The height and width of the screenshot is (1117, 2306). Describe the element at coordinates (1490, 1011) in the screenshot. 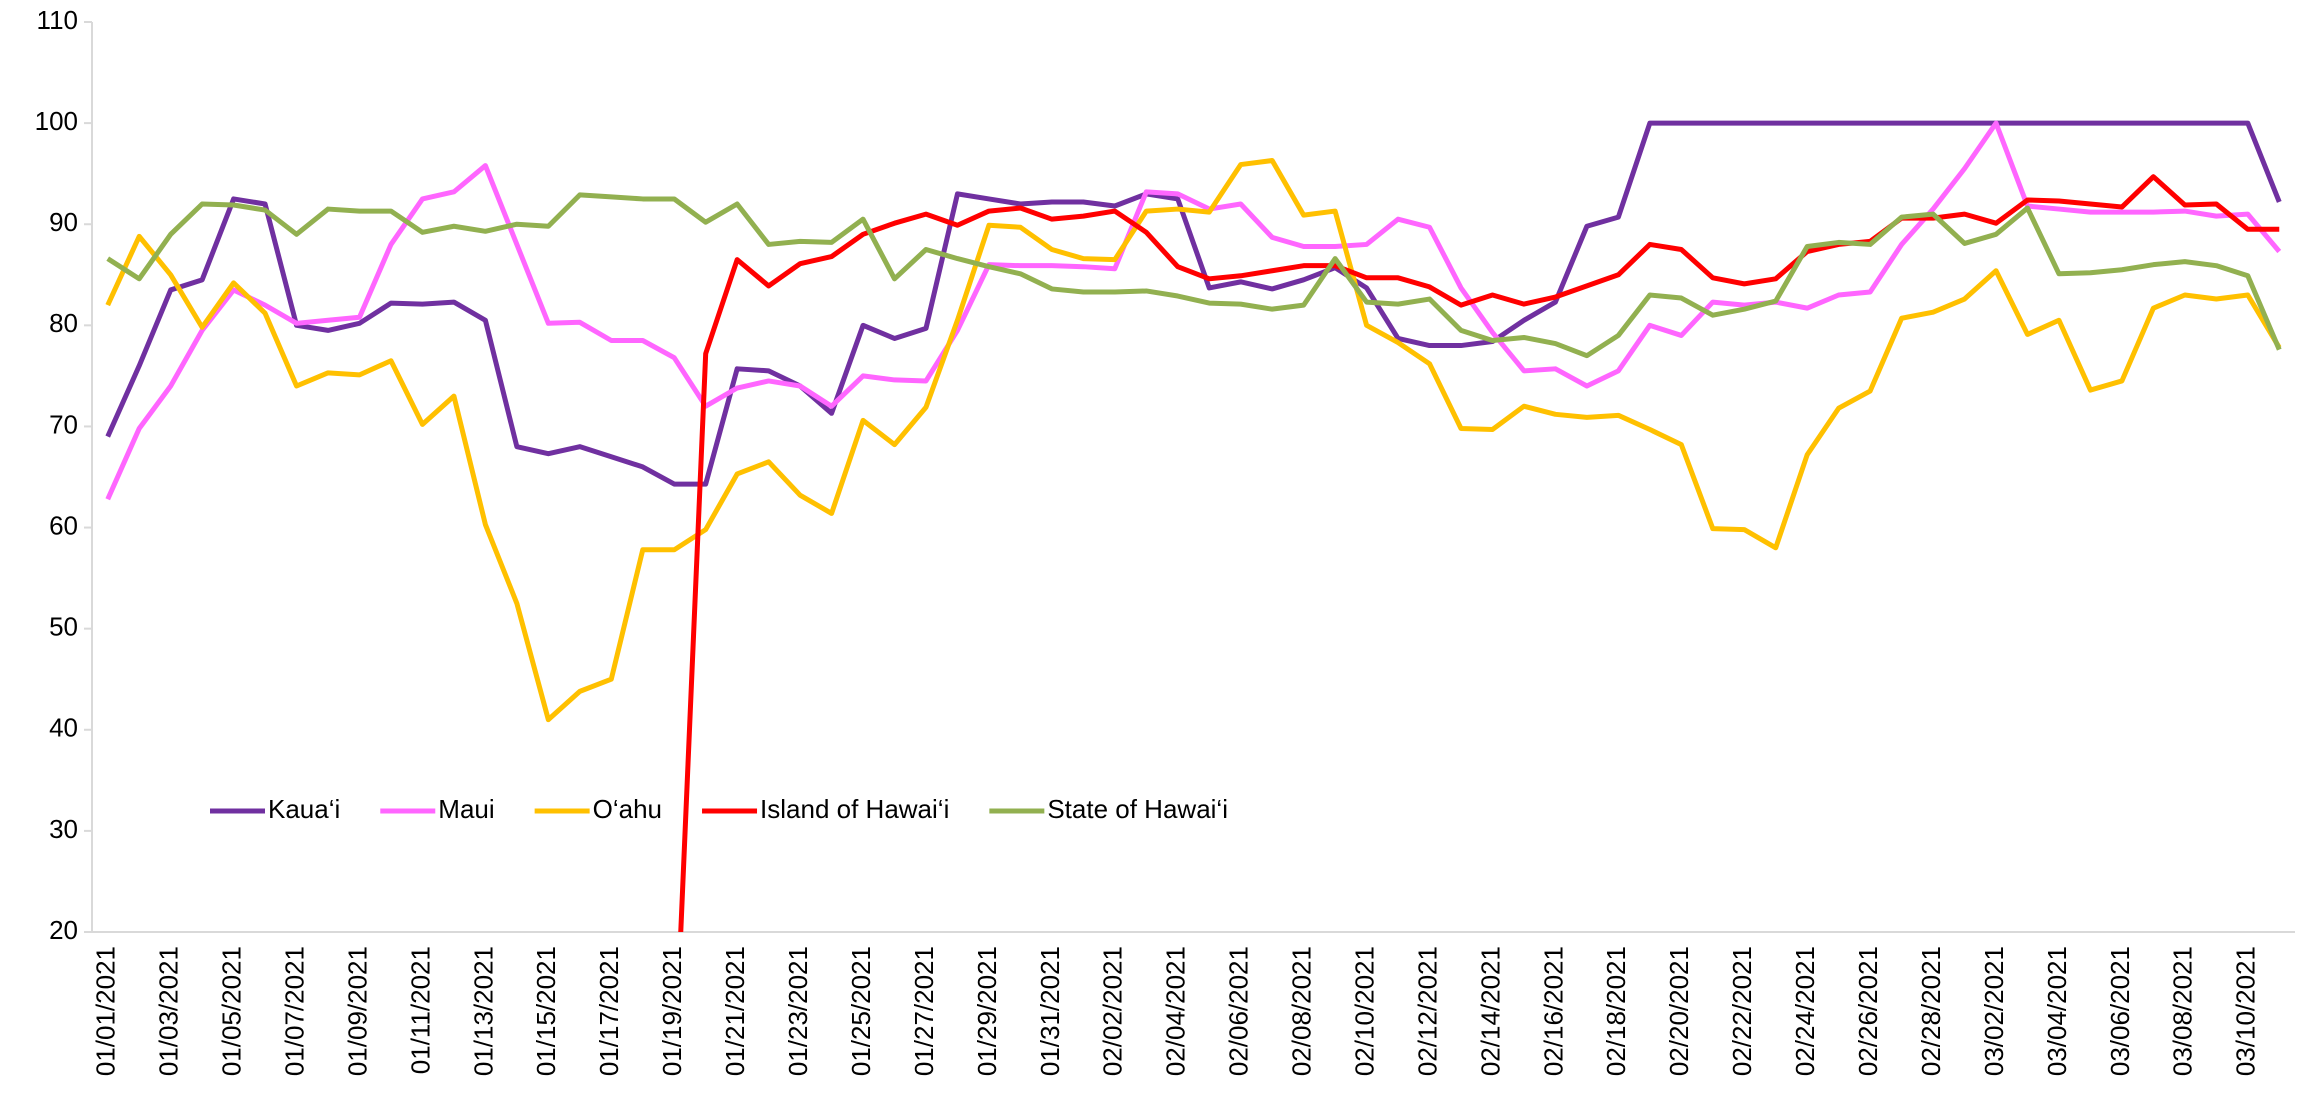

I see `x-tick-label: 02/14/2021` at that location.